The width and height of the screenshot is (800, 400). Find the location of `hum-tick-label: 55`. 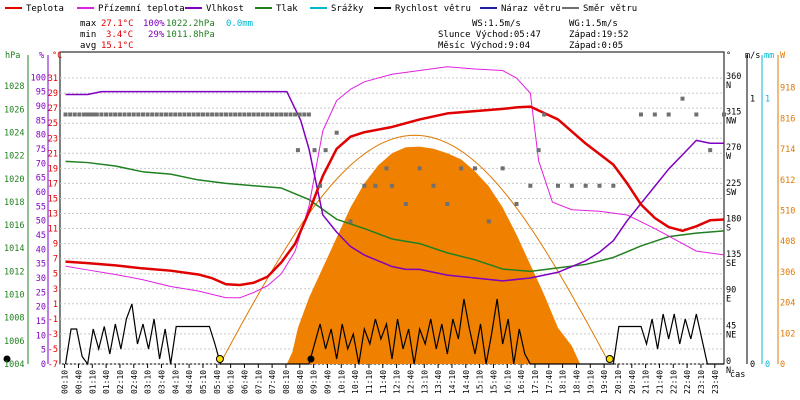

hum-tick-label: 55 is located at coordinates (41, 207).